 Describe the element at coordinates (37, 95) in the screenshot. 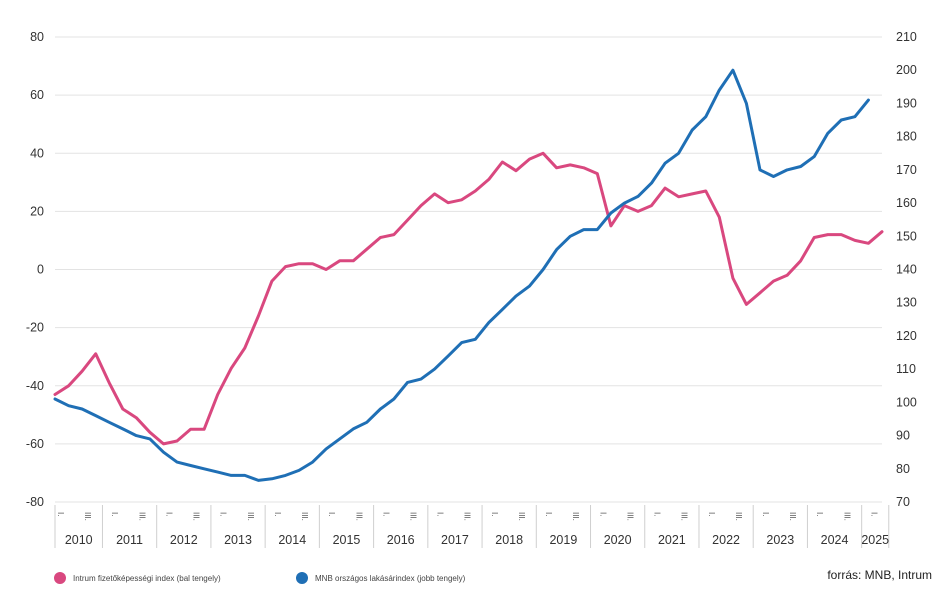

I see `left-tick-label: 60` at that location.